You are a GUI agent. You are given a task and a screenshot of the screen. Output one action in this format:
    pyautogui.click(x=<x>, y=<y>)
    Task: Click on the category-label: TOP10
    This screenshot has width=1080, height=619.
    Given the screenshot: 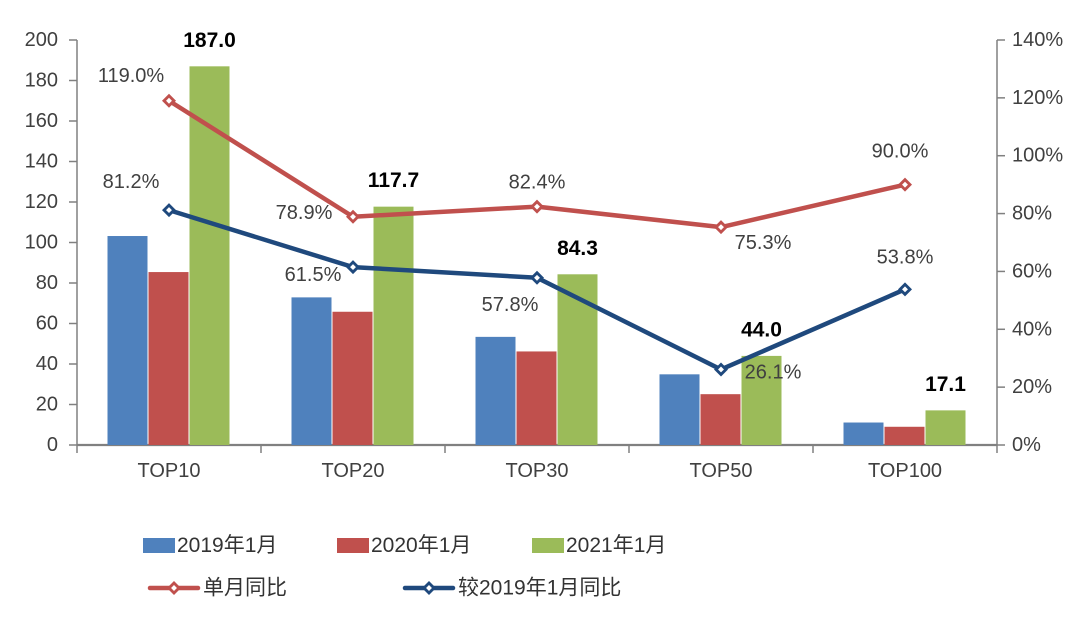 What is the action you would take?
    pyautogui.click(x=169, y=471)
    